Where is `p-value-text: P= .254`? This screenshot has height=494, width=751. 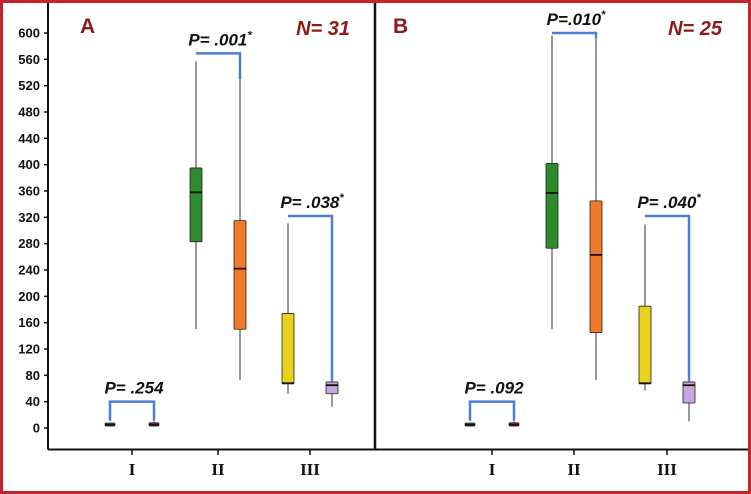
p-value-text: P= .254 is located at coordinates (134, 388).